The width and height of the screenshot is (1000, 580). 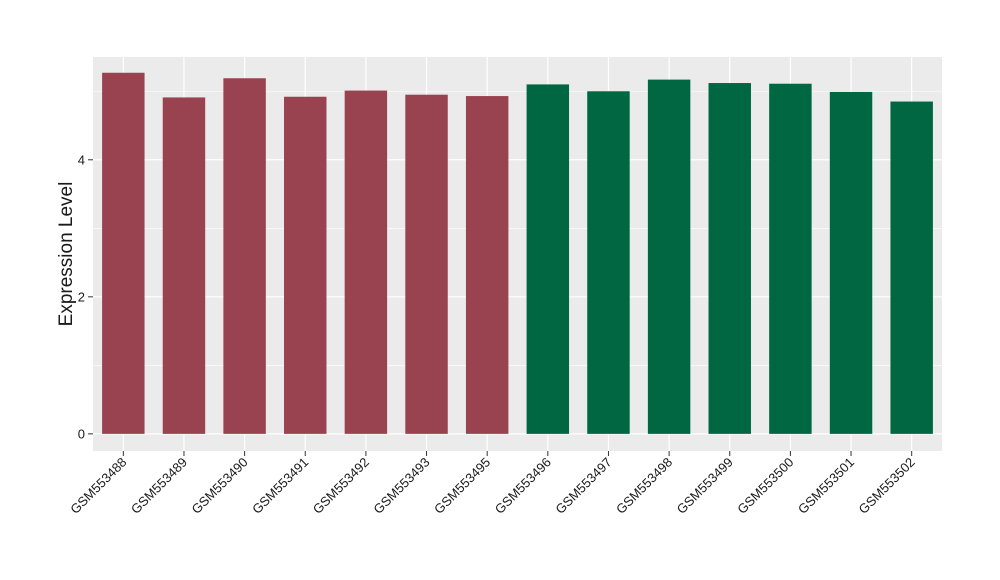 What do you see at coordinates (644, 486) in the screenshot?
I see `x-tick-label: GSM553498` at bounding box center [644, 486].